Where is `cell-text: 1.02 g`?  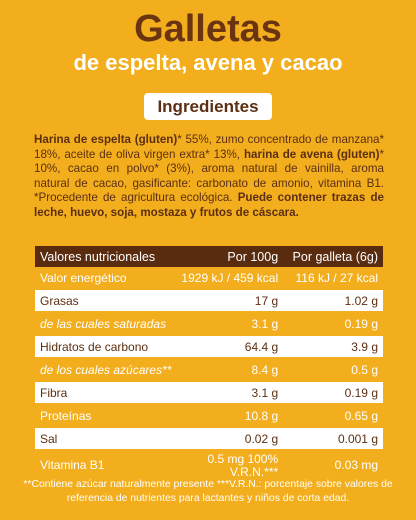 cell-text: 1.02 g is located at coordinates (361, 300).